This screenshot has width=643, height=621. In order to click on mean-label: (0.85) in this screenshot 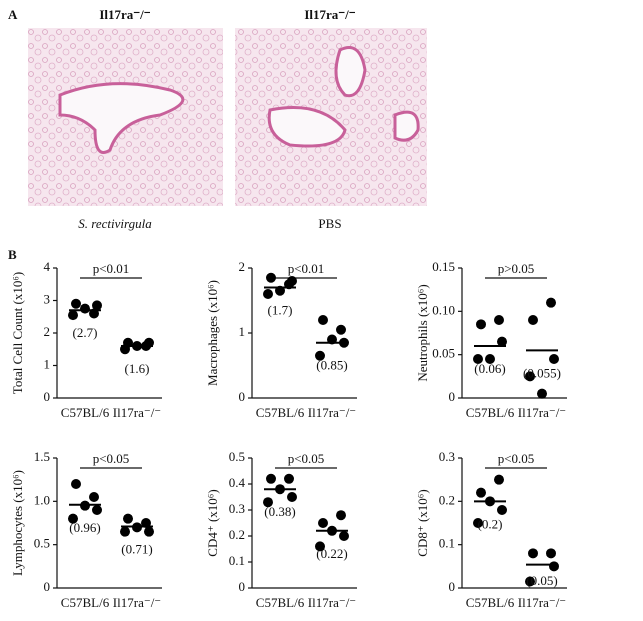, I will do `click(331, 365)`.